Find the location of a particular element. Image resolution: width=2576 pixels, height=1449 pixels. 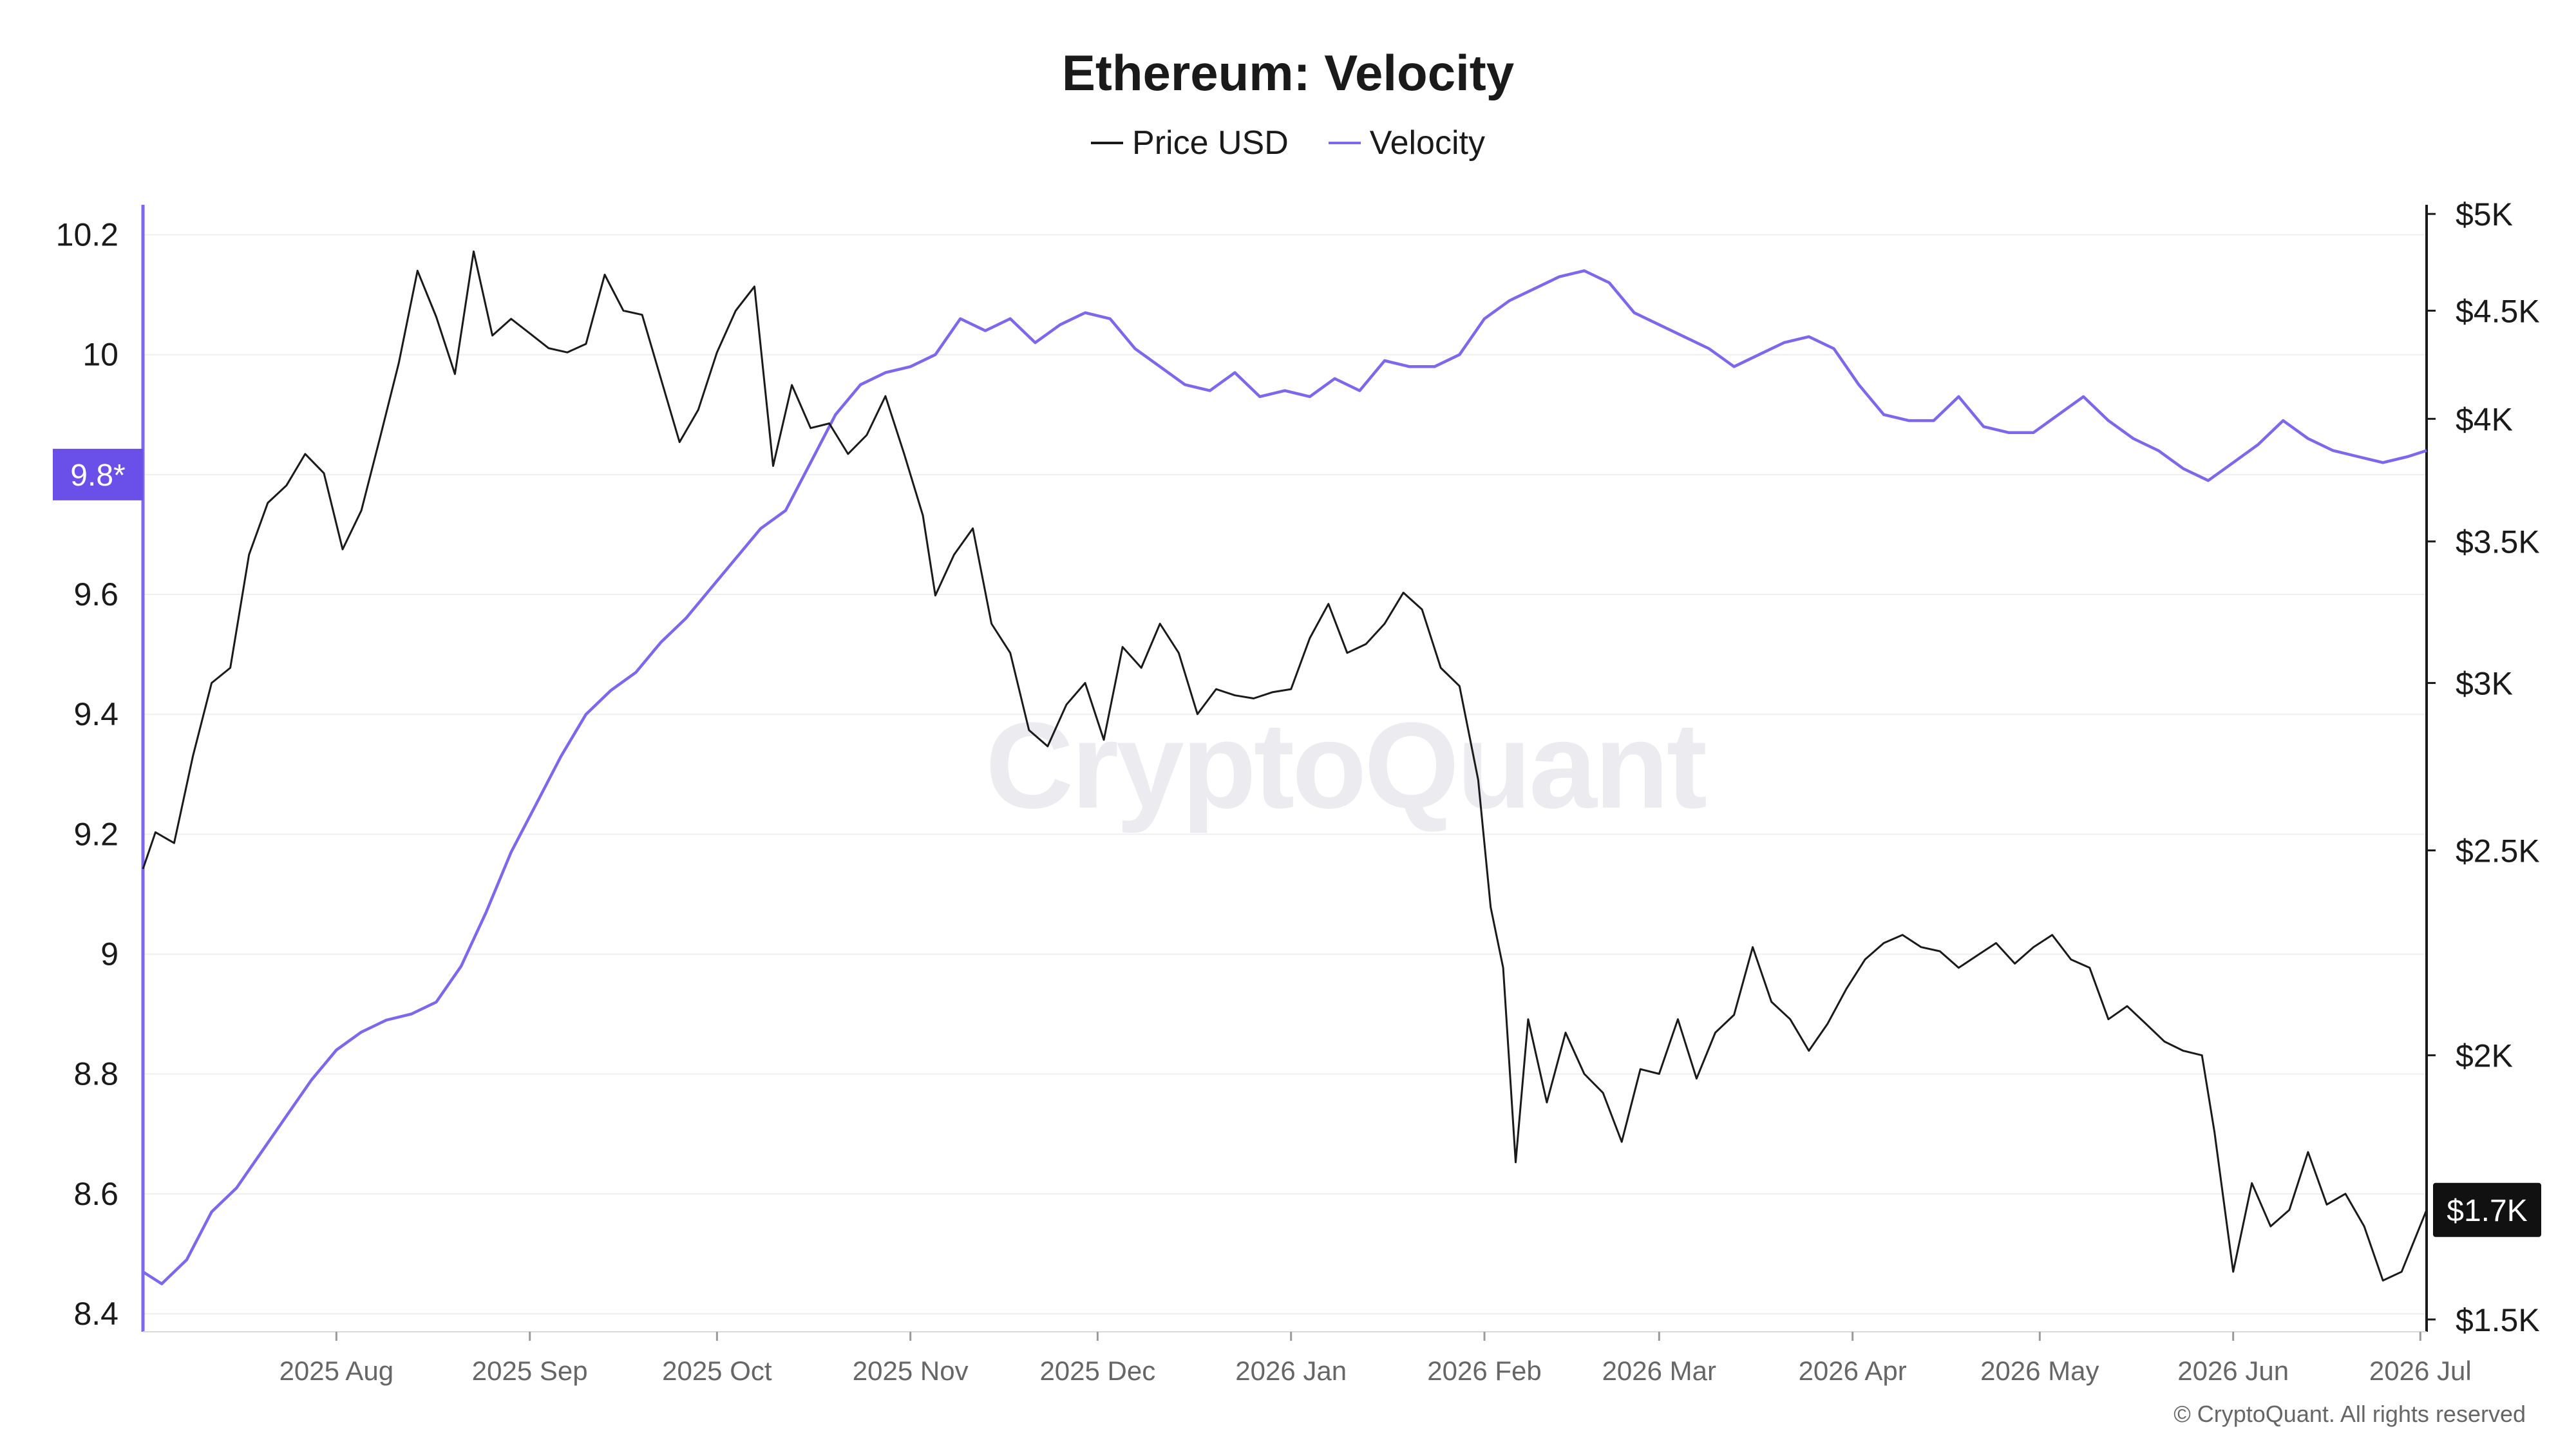

y-right-tick-label-2: $4K is located at coordinates (2485, 419).